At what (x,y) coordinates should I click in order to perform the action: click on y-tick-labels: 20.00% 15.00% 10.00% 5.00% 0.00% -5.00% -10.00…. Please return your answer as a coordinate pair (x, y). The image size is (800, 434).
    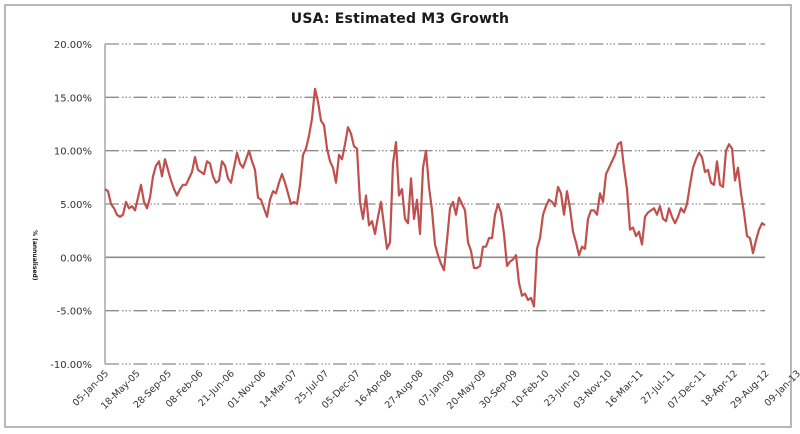
    Looking at the image, I should click on (71, 205).